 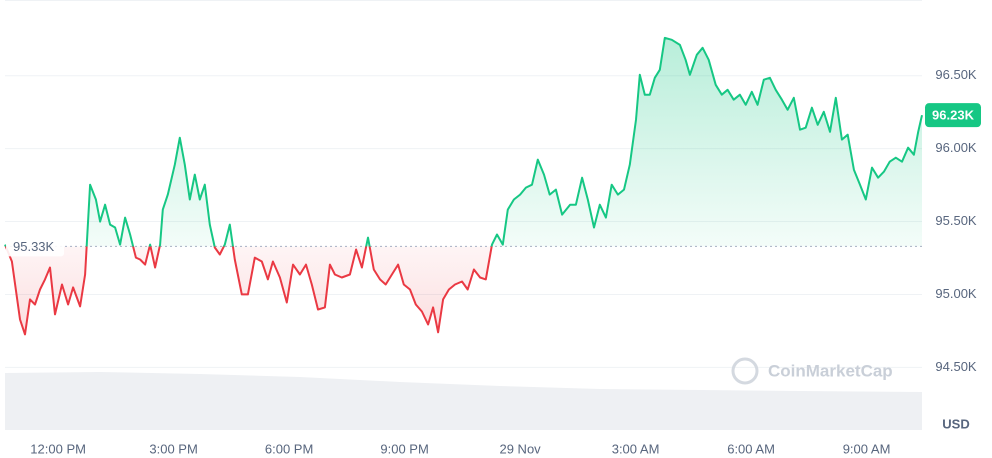 I want to click on y-tick-label: 94.50K, so click(x=956, y=366).